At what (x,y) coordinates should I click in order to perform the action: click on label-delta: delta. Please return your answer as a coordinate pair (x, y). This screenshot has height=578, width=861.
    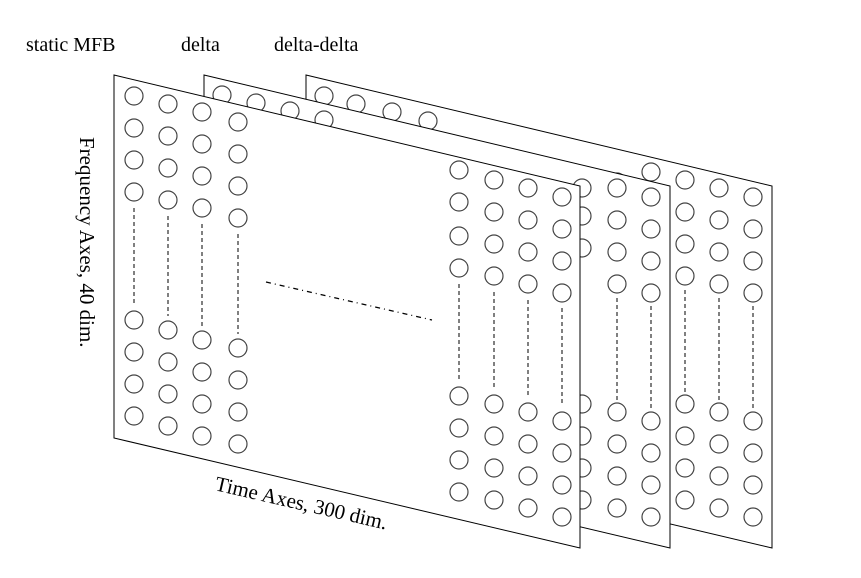
    Looking at the image, I should click on (200, 45).